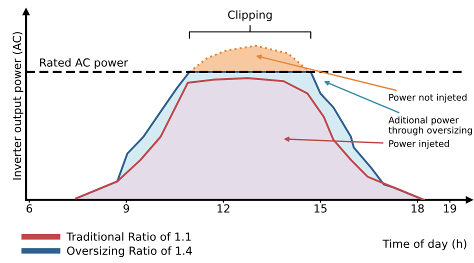  I want to click on ref-line-label: Rated AC power, so click(84, 63).